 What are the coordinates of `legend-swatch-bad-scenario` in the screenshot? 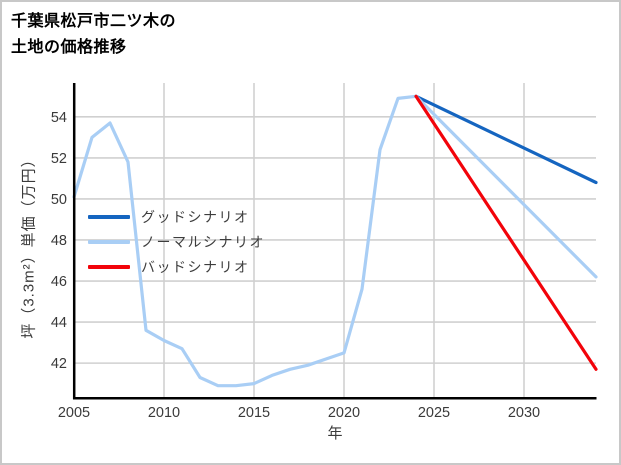 It's located at (109, 266).